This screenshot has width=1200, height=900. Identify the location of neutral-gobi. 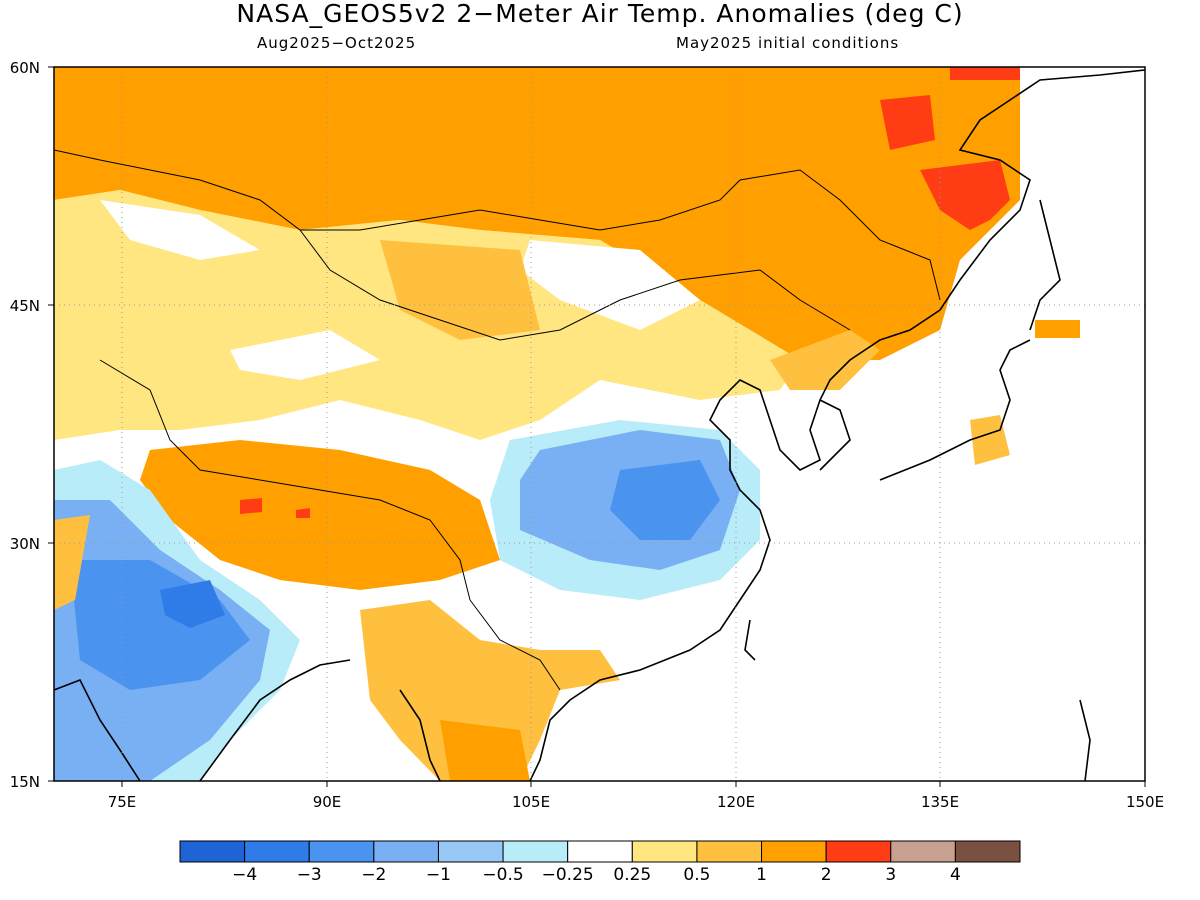
(610, 285).